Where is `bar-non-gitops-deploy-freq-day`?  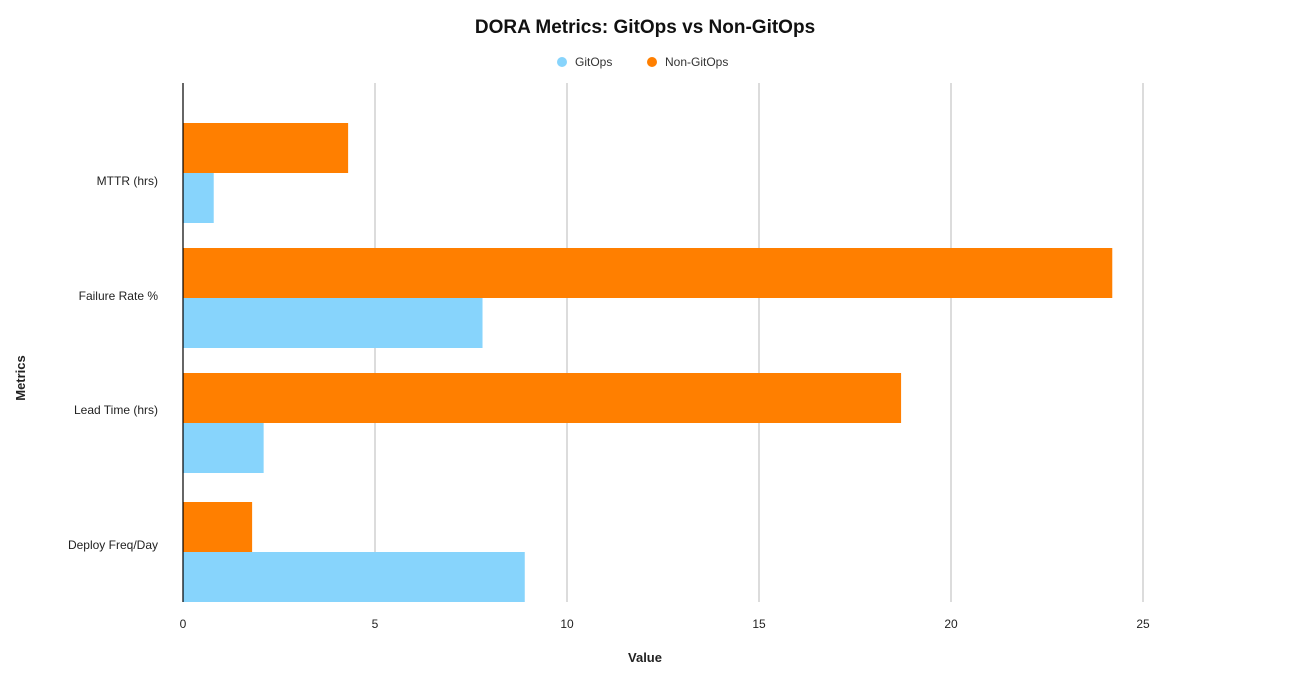 bar-non-gitops-deploy-freq-day is located at coordinates (218, 527).